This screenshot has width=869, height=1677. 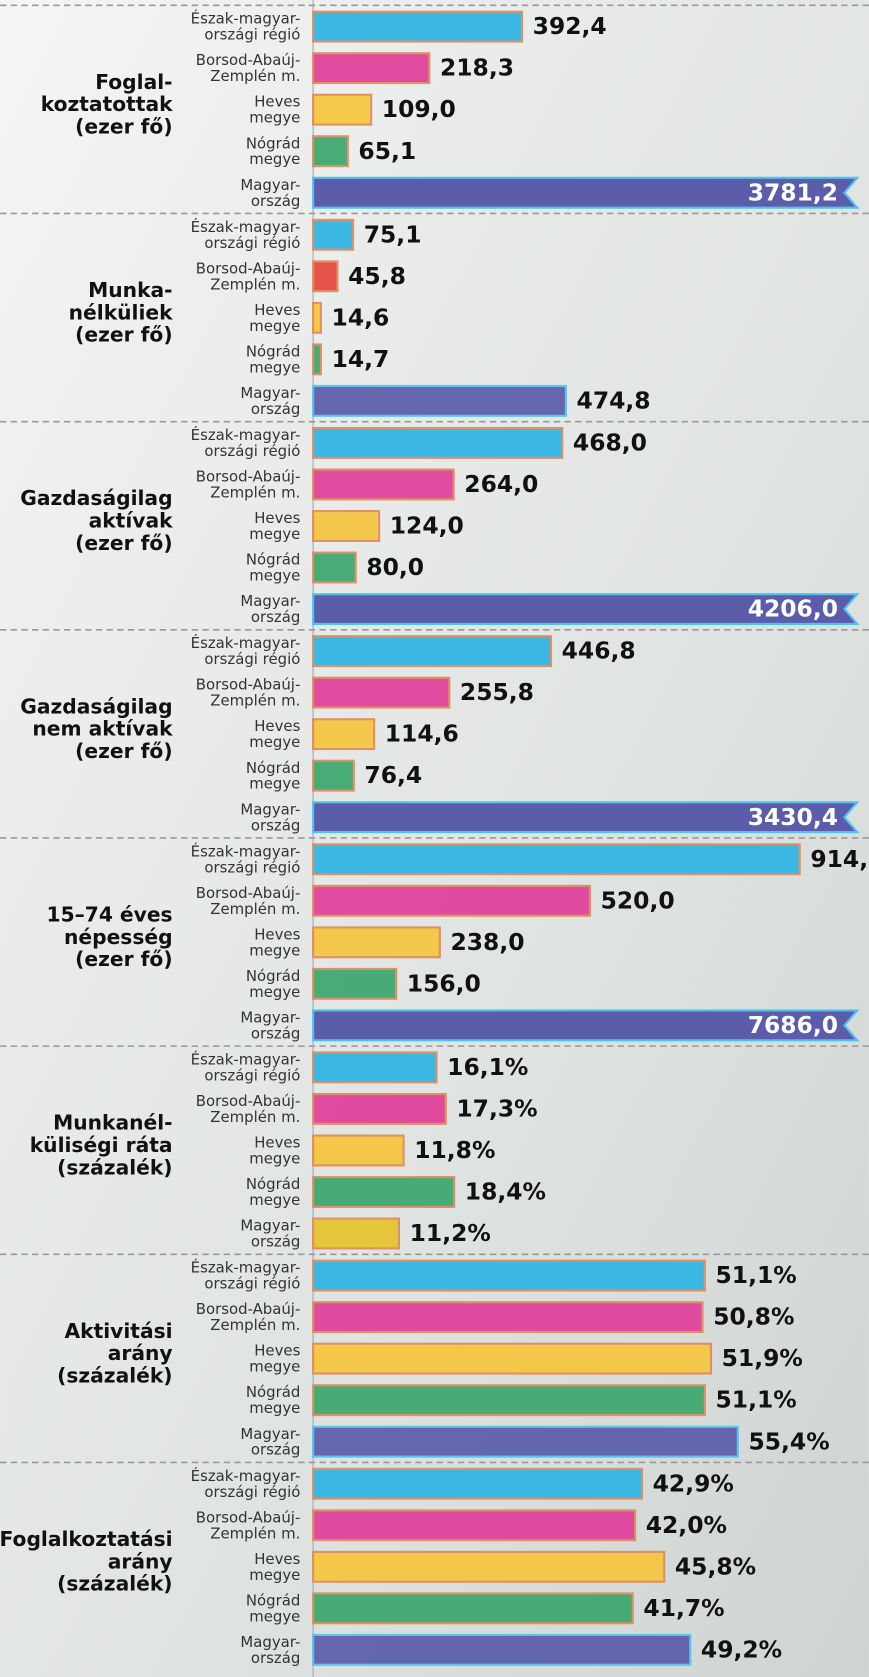 I want to click on value-label: 11,8%, so click(x=454, y=1150).